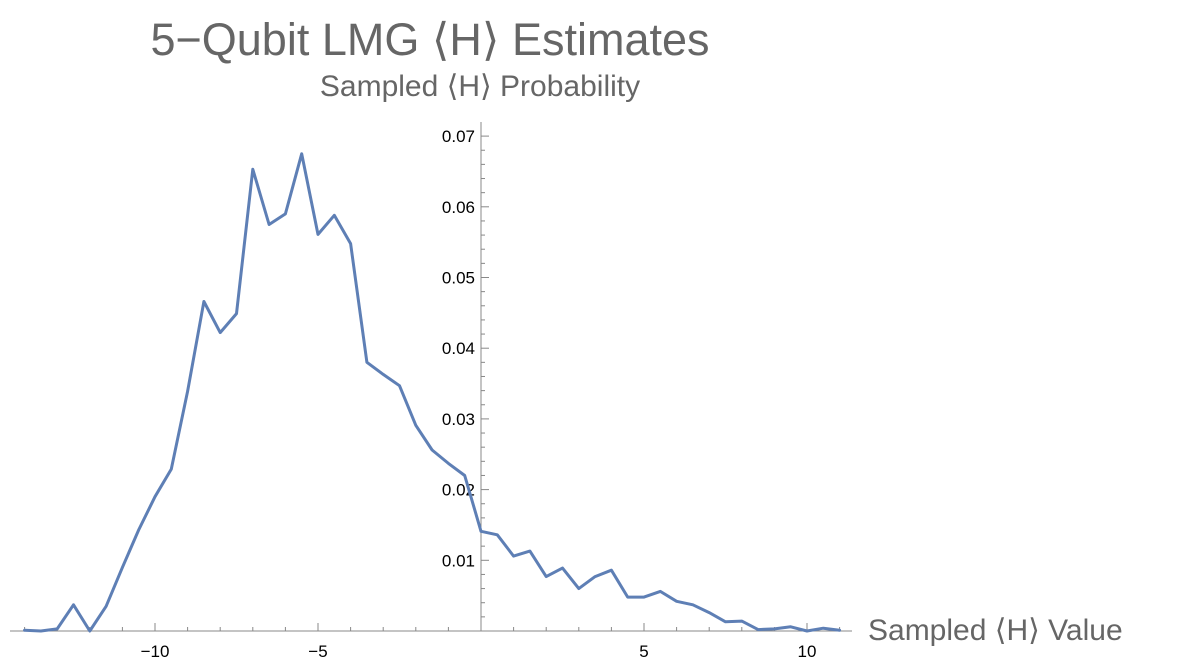 The width and height of the screenshot is (1178, 670). I want to click on y-tick-label: 0.05, so click(458, 278).